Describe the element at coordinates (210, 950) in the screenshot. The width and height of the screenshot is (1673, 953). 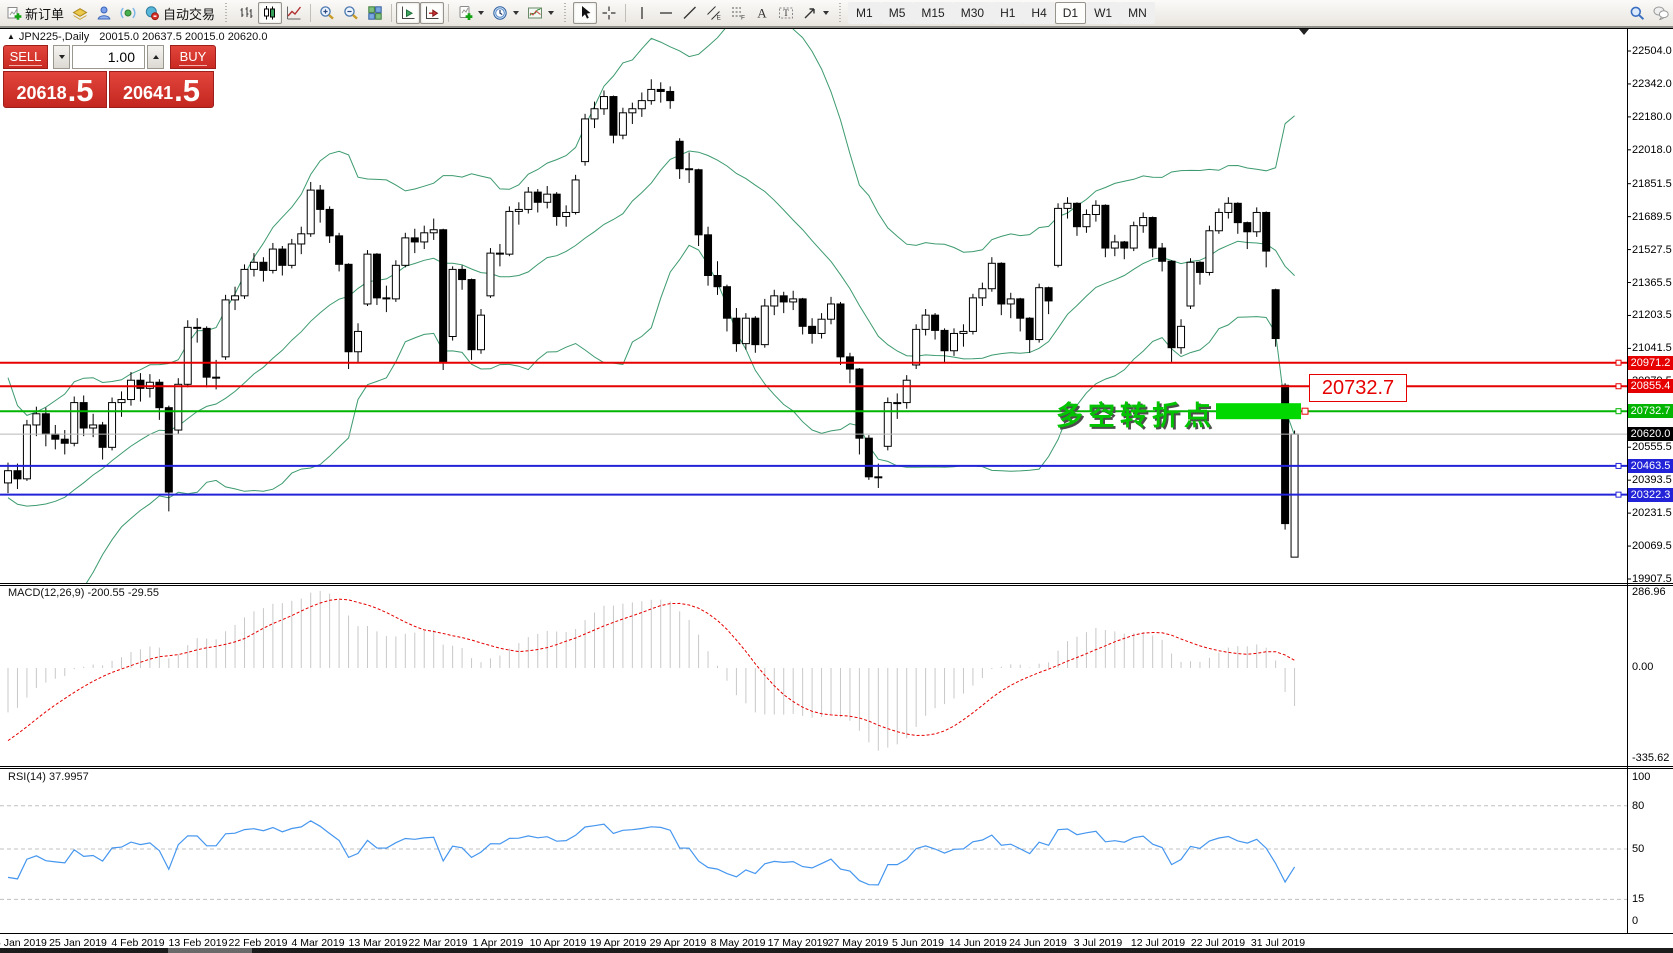
I see `scrollbar-thumb` at that location.